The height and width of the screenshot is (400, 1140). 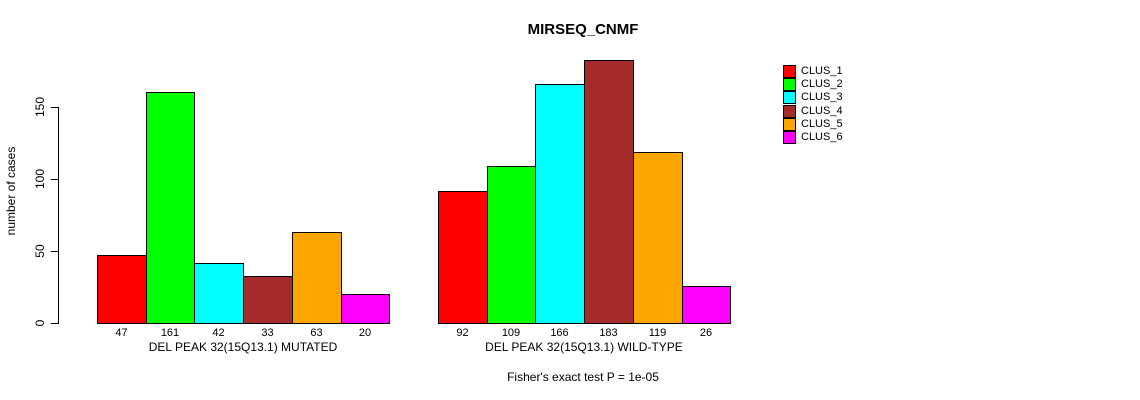 I want to click on bar-clus_5-group2, so click(x=658, y=238).